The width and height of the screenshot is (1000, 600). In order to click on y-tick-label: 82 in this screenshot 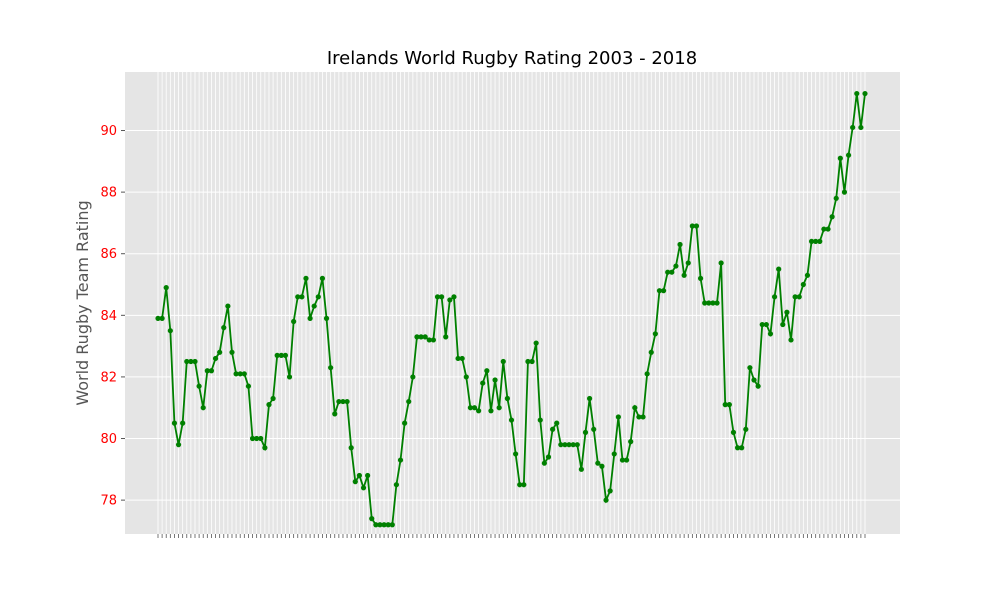, I will do `click(108, 377)`.